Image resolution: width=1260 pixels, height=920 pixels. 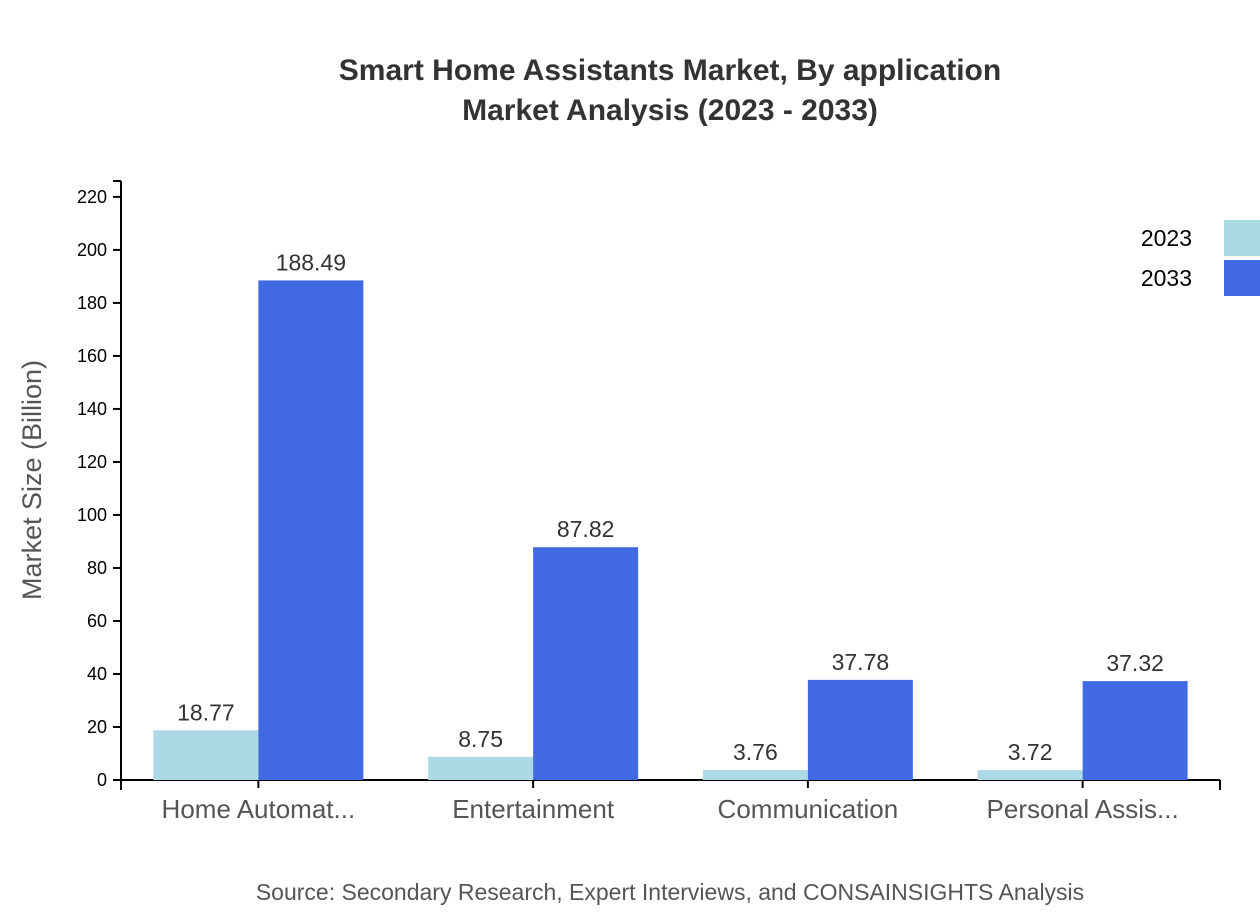 What do you see at coordinates (1242, 238) in the screenshot?
I see `legend-swatch-2023` at bounding box center [1242, 238].